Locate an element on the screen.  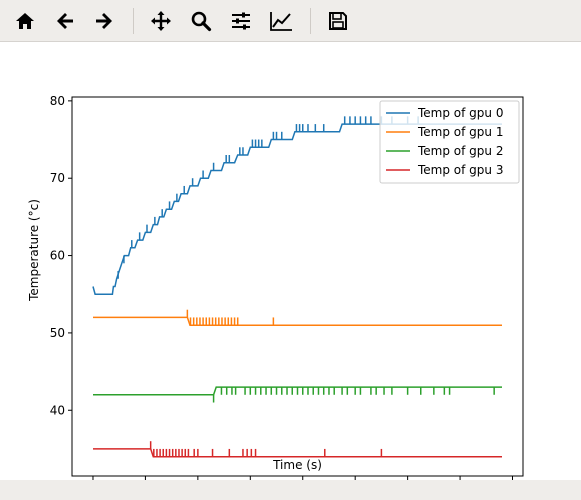
pan-button is located at coordinates (161, 21).